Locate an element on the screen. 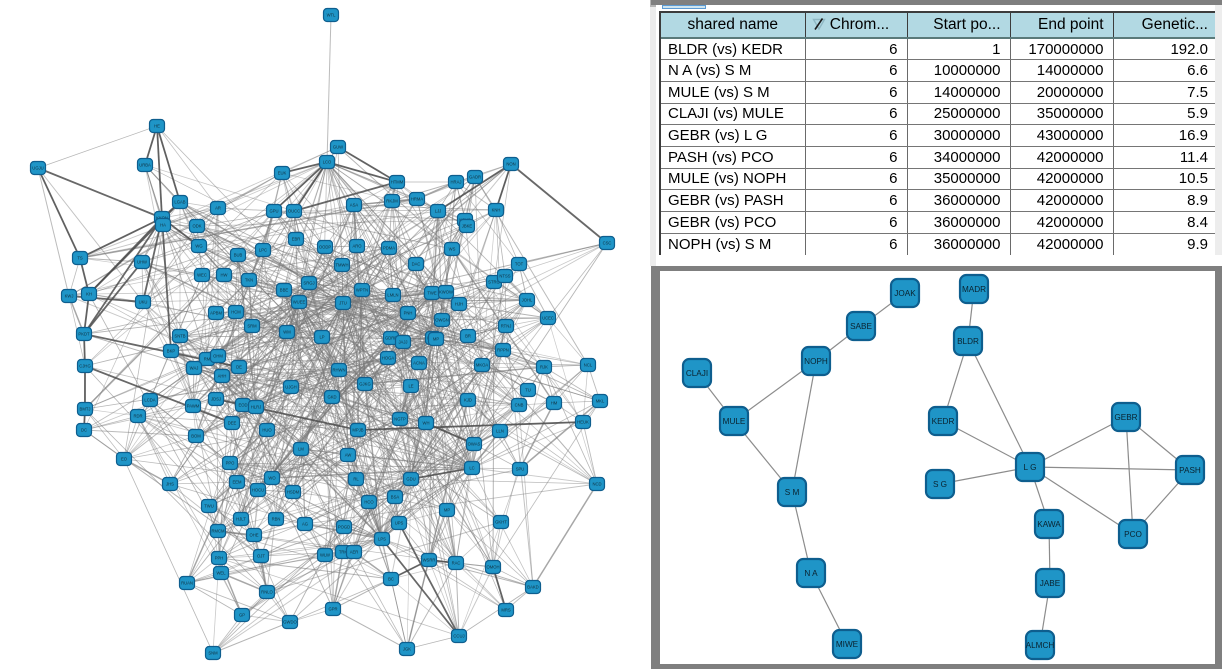  svg-text: BAKD is located at coordinates (532, 587).